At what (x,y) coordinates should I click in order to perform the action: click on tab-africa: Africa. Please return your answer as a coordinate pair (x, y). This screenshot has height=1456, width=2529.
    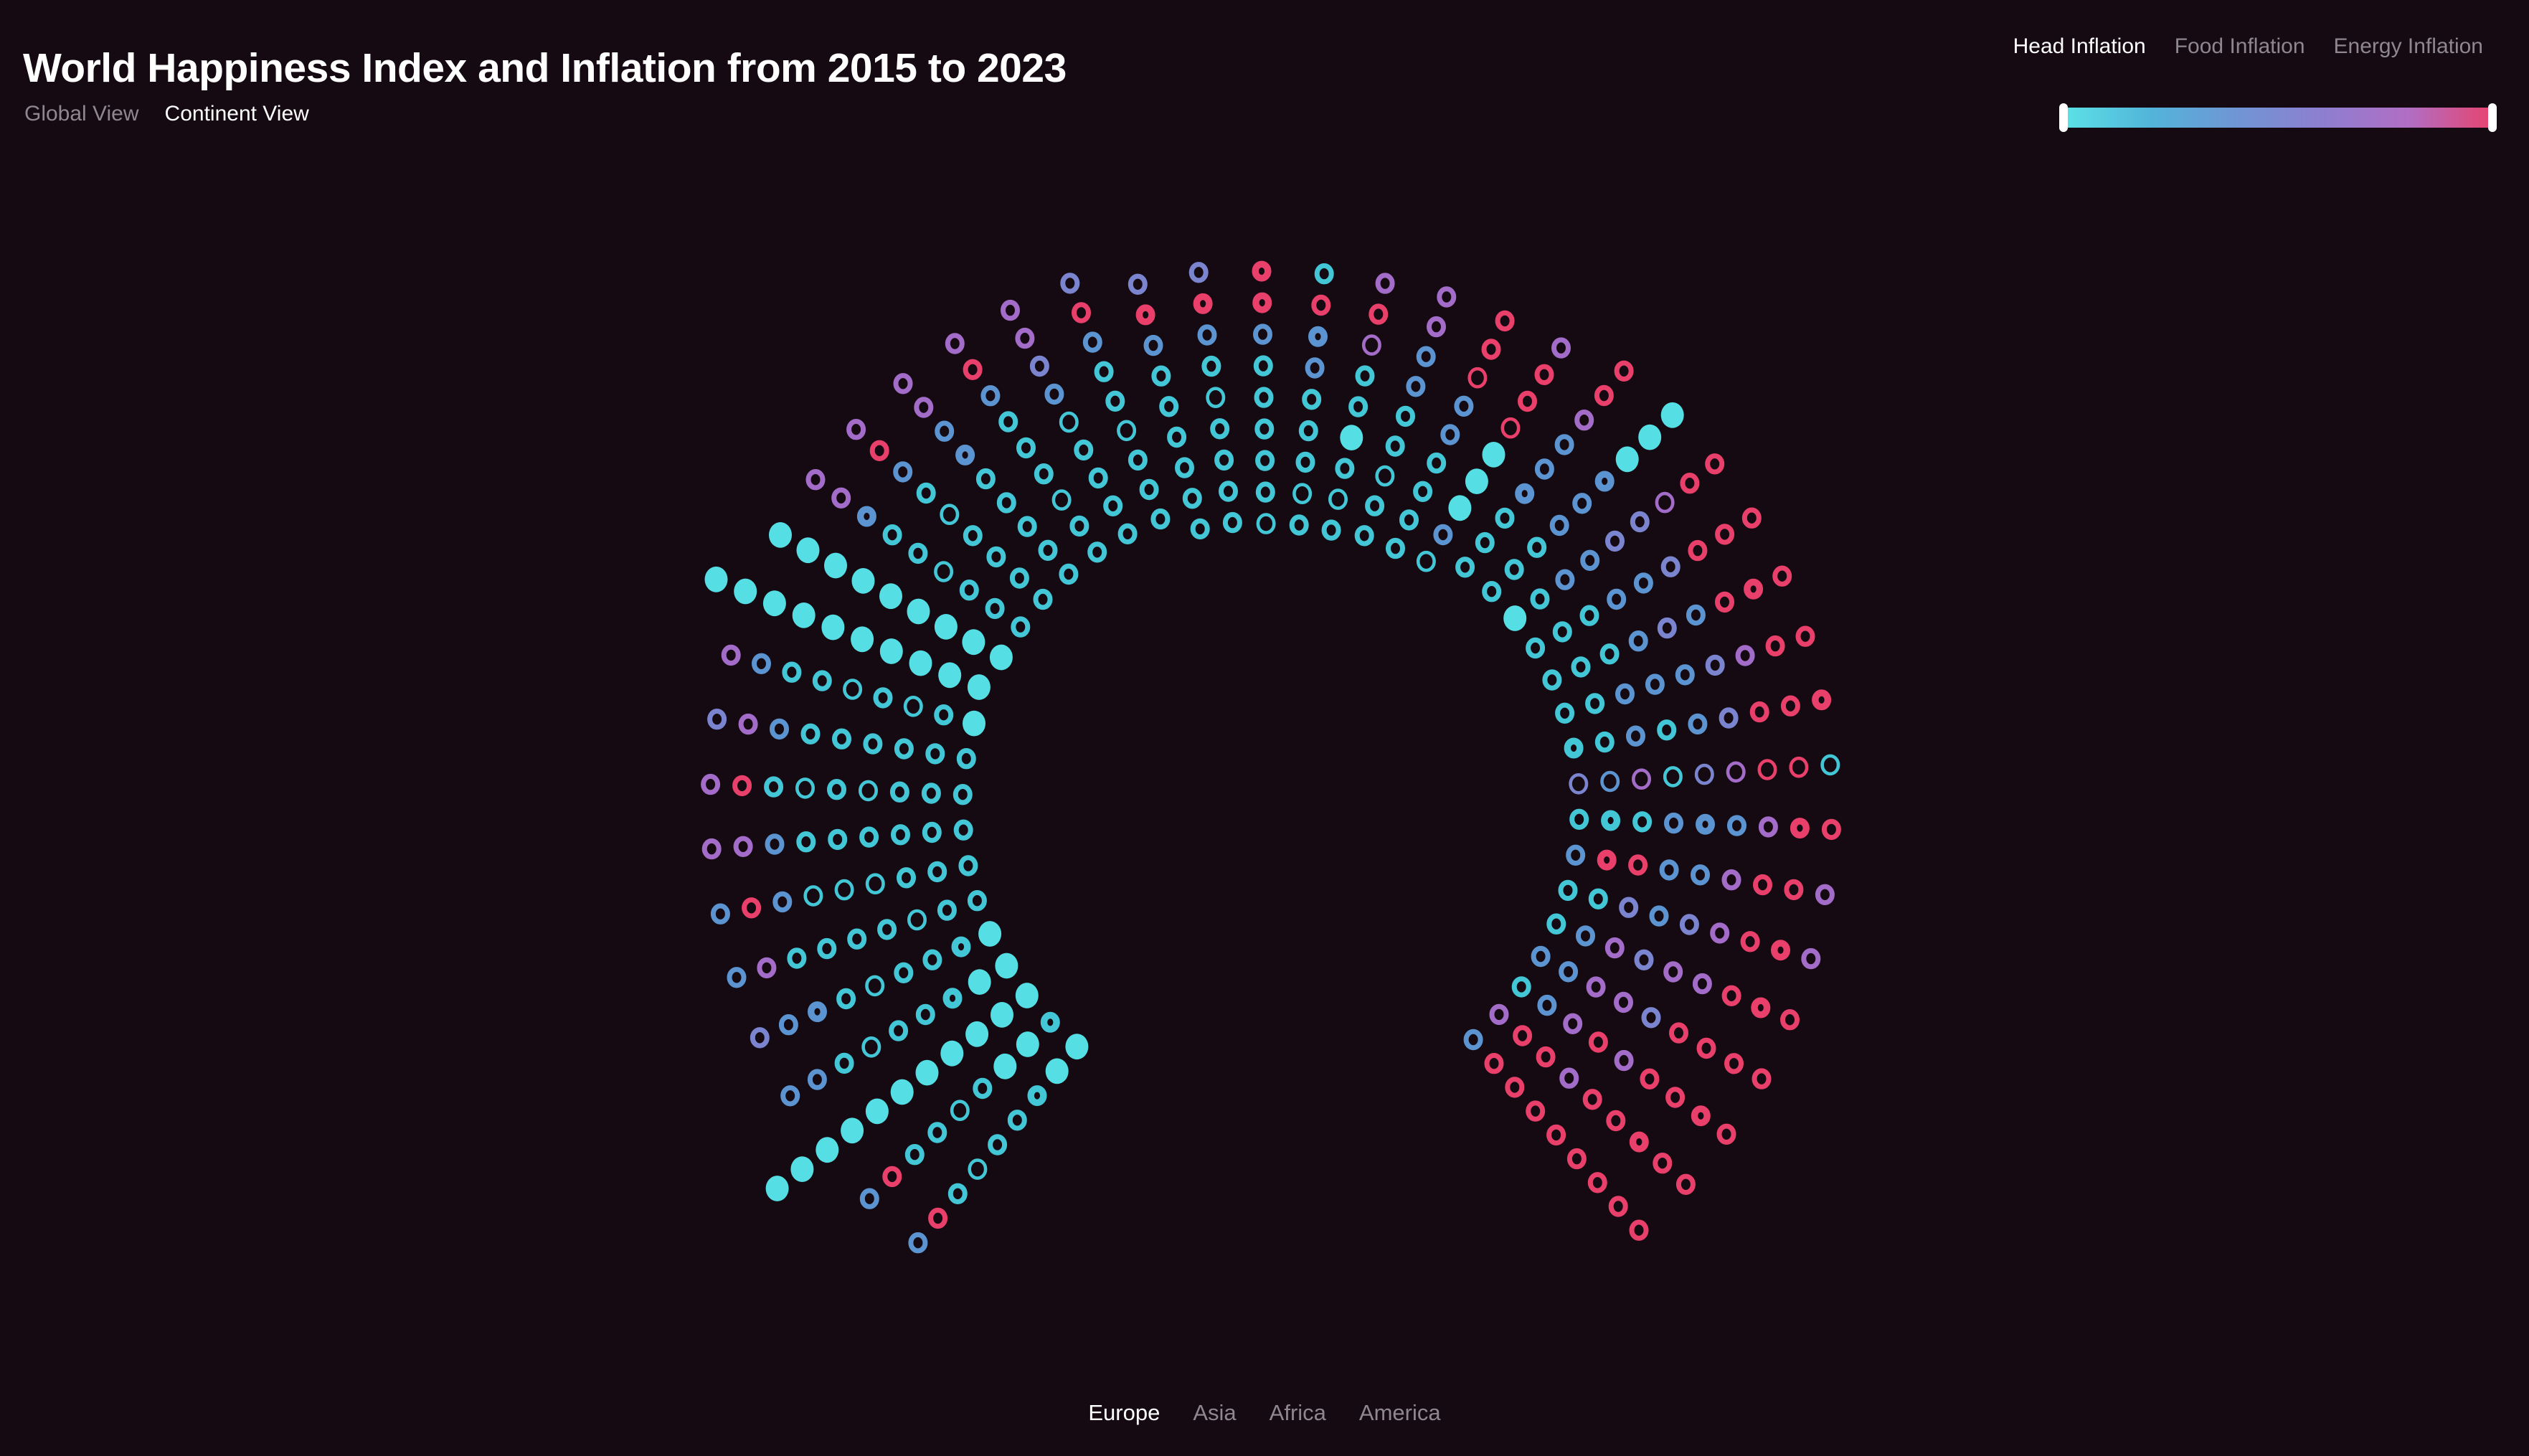
    Looking at the image, I should click on (1297, 1412).